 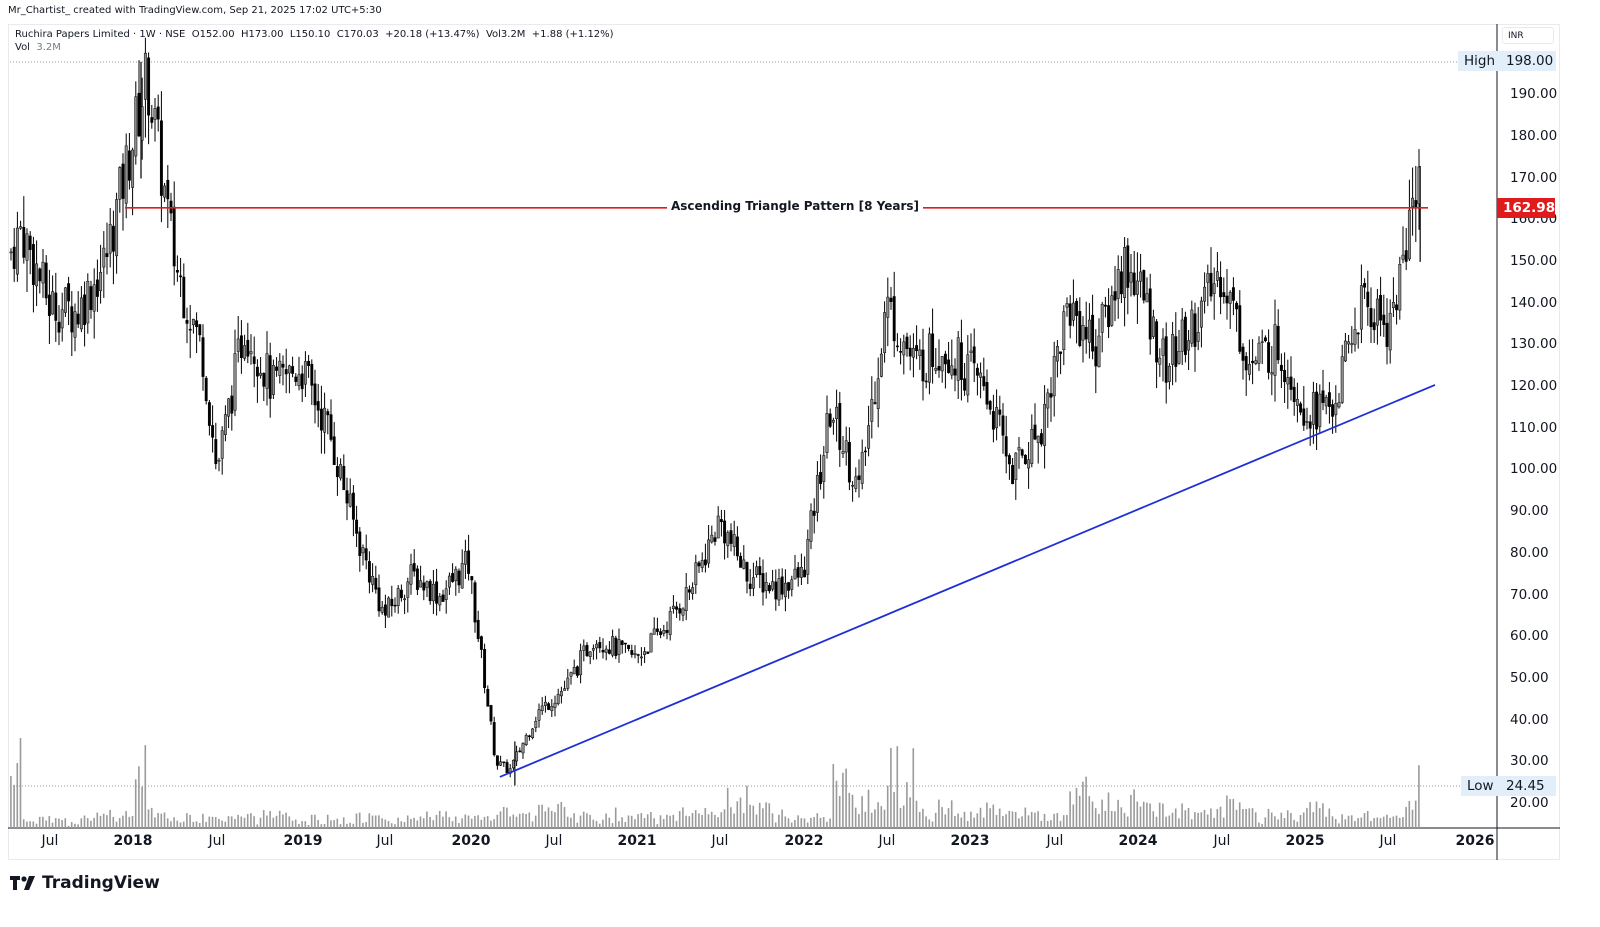 What do you see at coordinates (1534, 177) in the screenshot?
I see `price-tick: 170.00` at bounding box center [1534, 177].